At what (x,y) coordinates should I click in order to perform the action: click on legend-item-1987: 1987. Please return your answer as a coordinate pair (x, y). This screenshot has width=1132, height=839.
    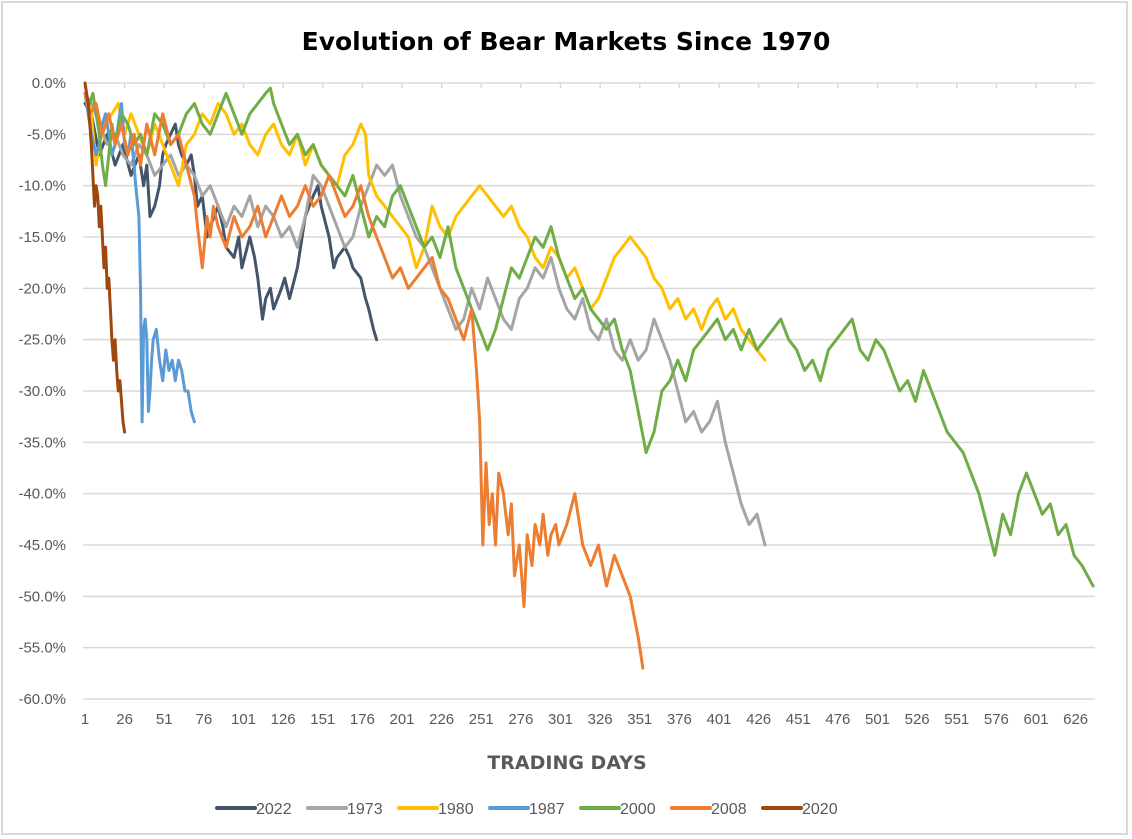
    Looking at the image, I should click on (526, 809).